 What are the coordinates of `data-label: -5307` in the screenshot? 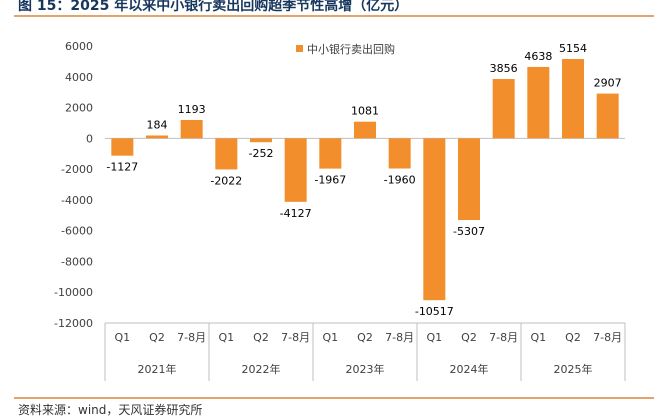 It's located at (469, 231).